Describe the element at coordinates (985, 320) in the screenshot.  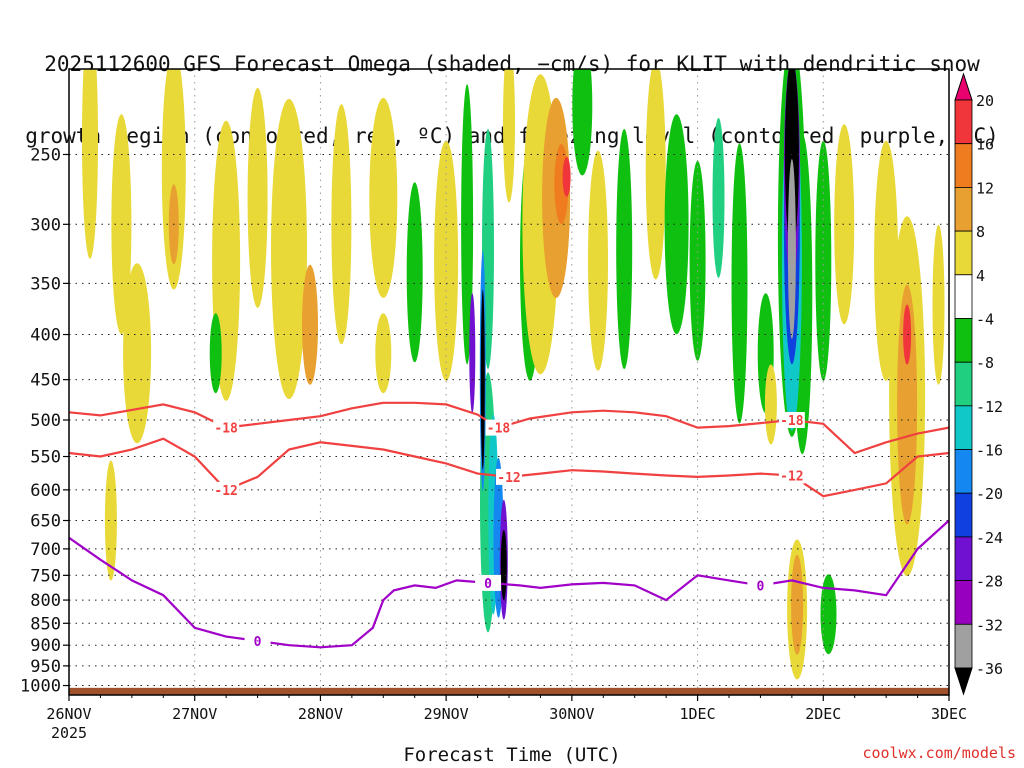
I see `colorbar-label: -4` at that location.